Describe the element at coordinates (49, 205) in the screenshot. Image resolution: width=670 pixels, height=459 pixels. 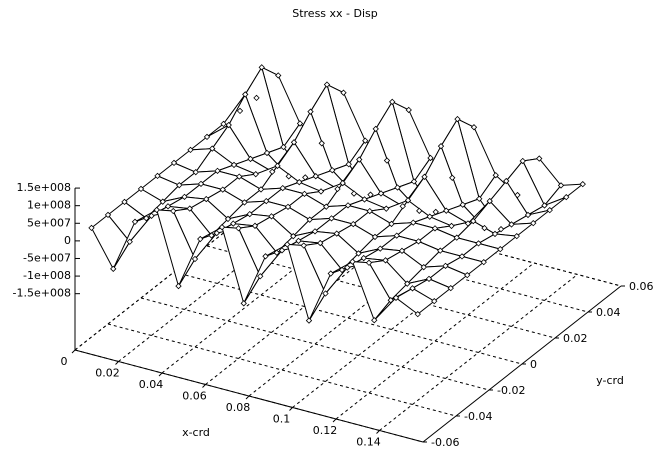
I see `z-tick-label: 1e+008` at that location.